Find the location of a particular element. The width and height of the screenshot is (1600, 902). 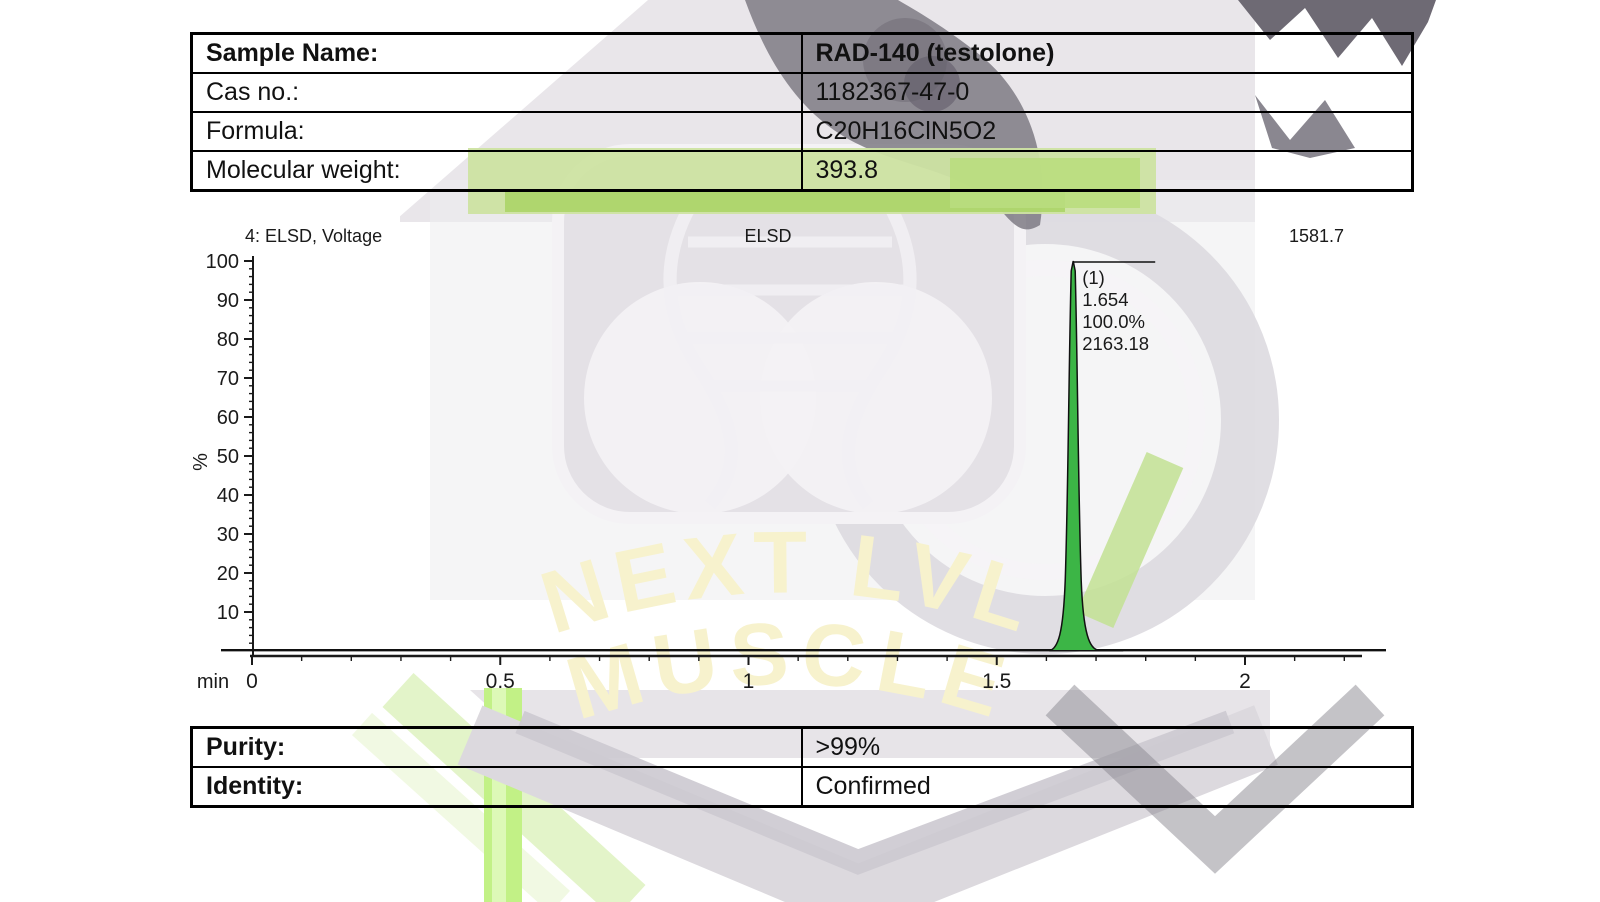

svg-text: 90 is located at coordinates (228, 301).